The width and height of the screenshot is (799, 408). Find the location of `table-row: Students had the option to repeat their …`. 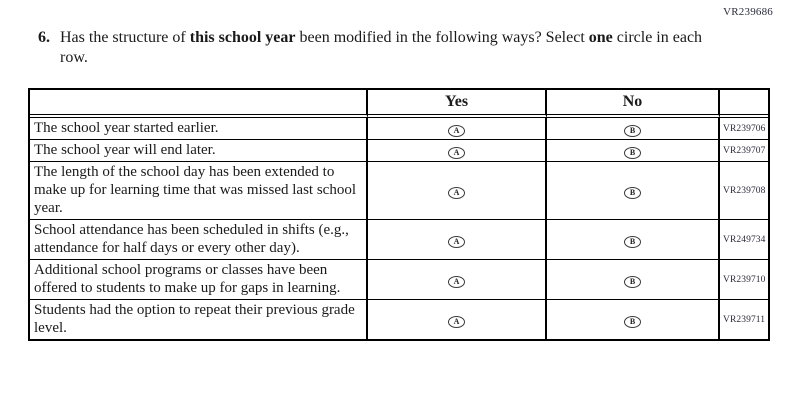

table-row: Students had the option to repeat their … is located at coordinates (399, 319).